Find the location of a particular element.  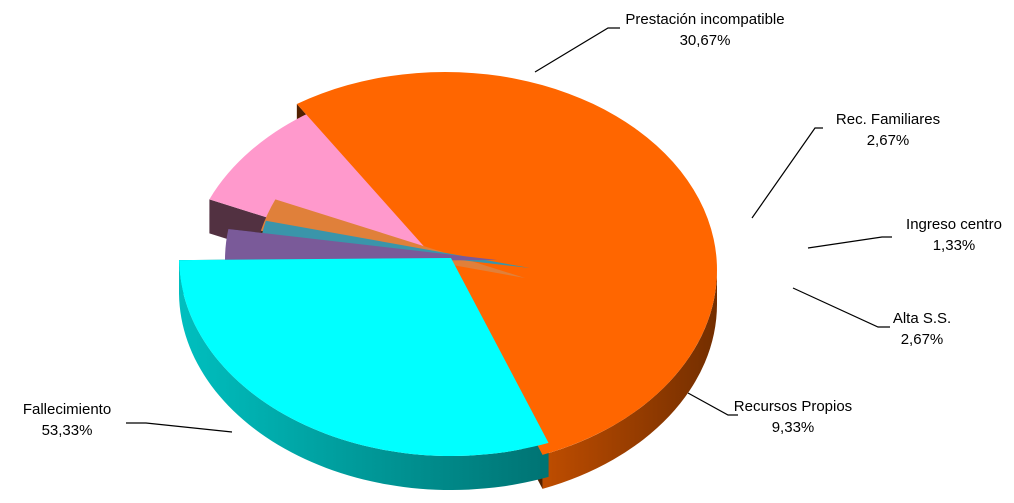

label-value-rec-familiares: 2,67% is located at coordinates (888, 140).